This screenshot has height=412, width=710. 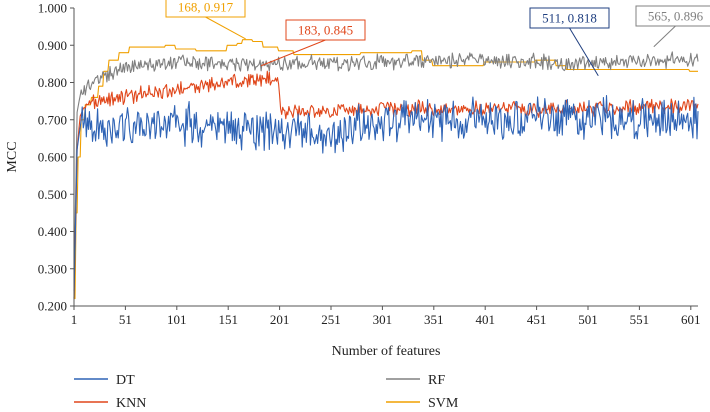 What do you see at coordinates (676, 16) in the screenshot?
I see `annotation-label: 565, 0.896` at bounding box center [676, 16].